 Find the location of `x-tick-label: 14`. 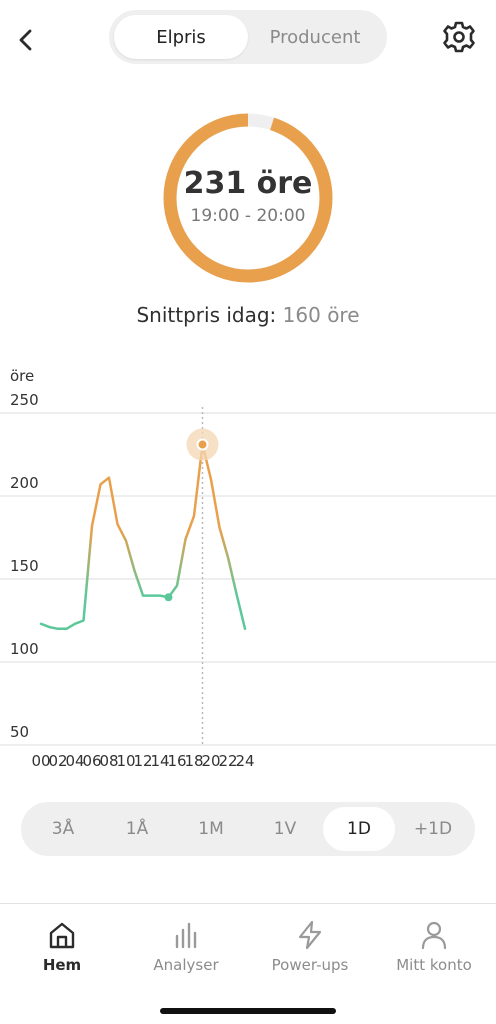

x-tick-label: 14 is located at coordinates (159, 761).